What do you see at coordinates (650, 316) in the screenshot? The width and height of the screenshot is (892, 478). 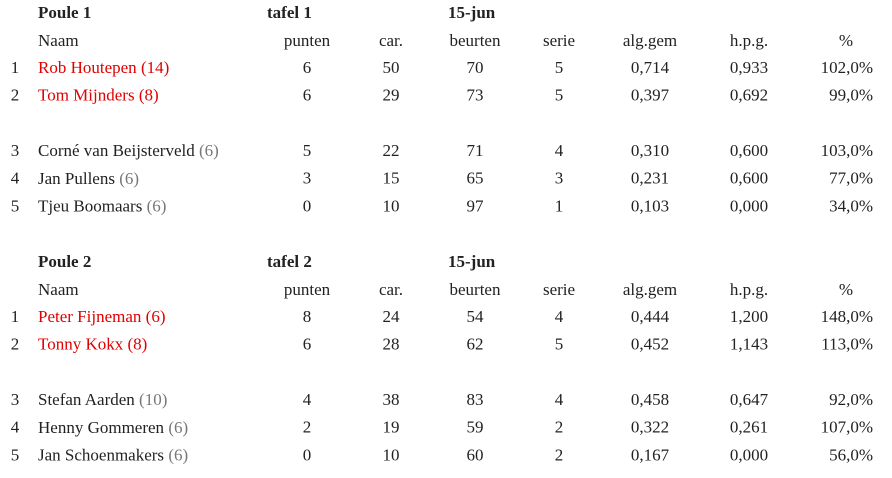 I see `cell-value: 0,444` at bounding box center [650, 316].